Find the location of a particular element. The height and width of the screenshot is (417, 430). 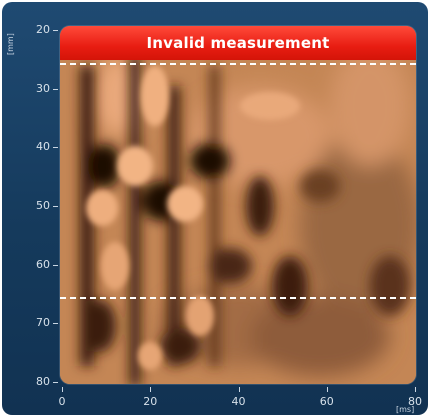

x-tick-label: 40 is located at coordinates (238, 401).